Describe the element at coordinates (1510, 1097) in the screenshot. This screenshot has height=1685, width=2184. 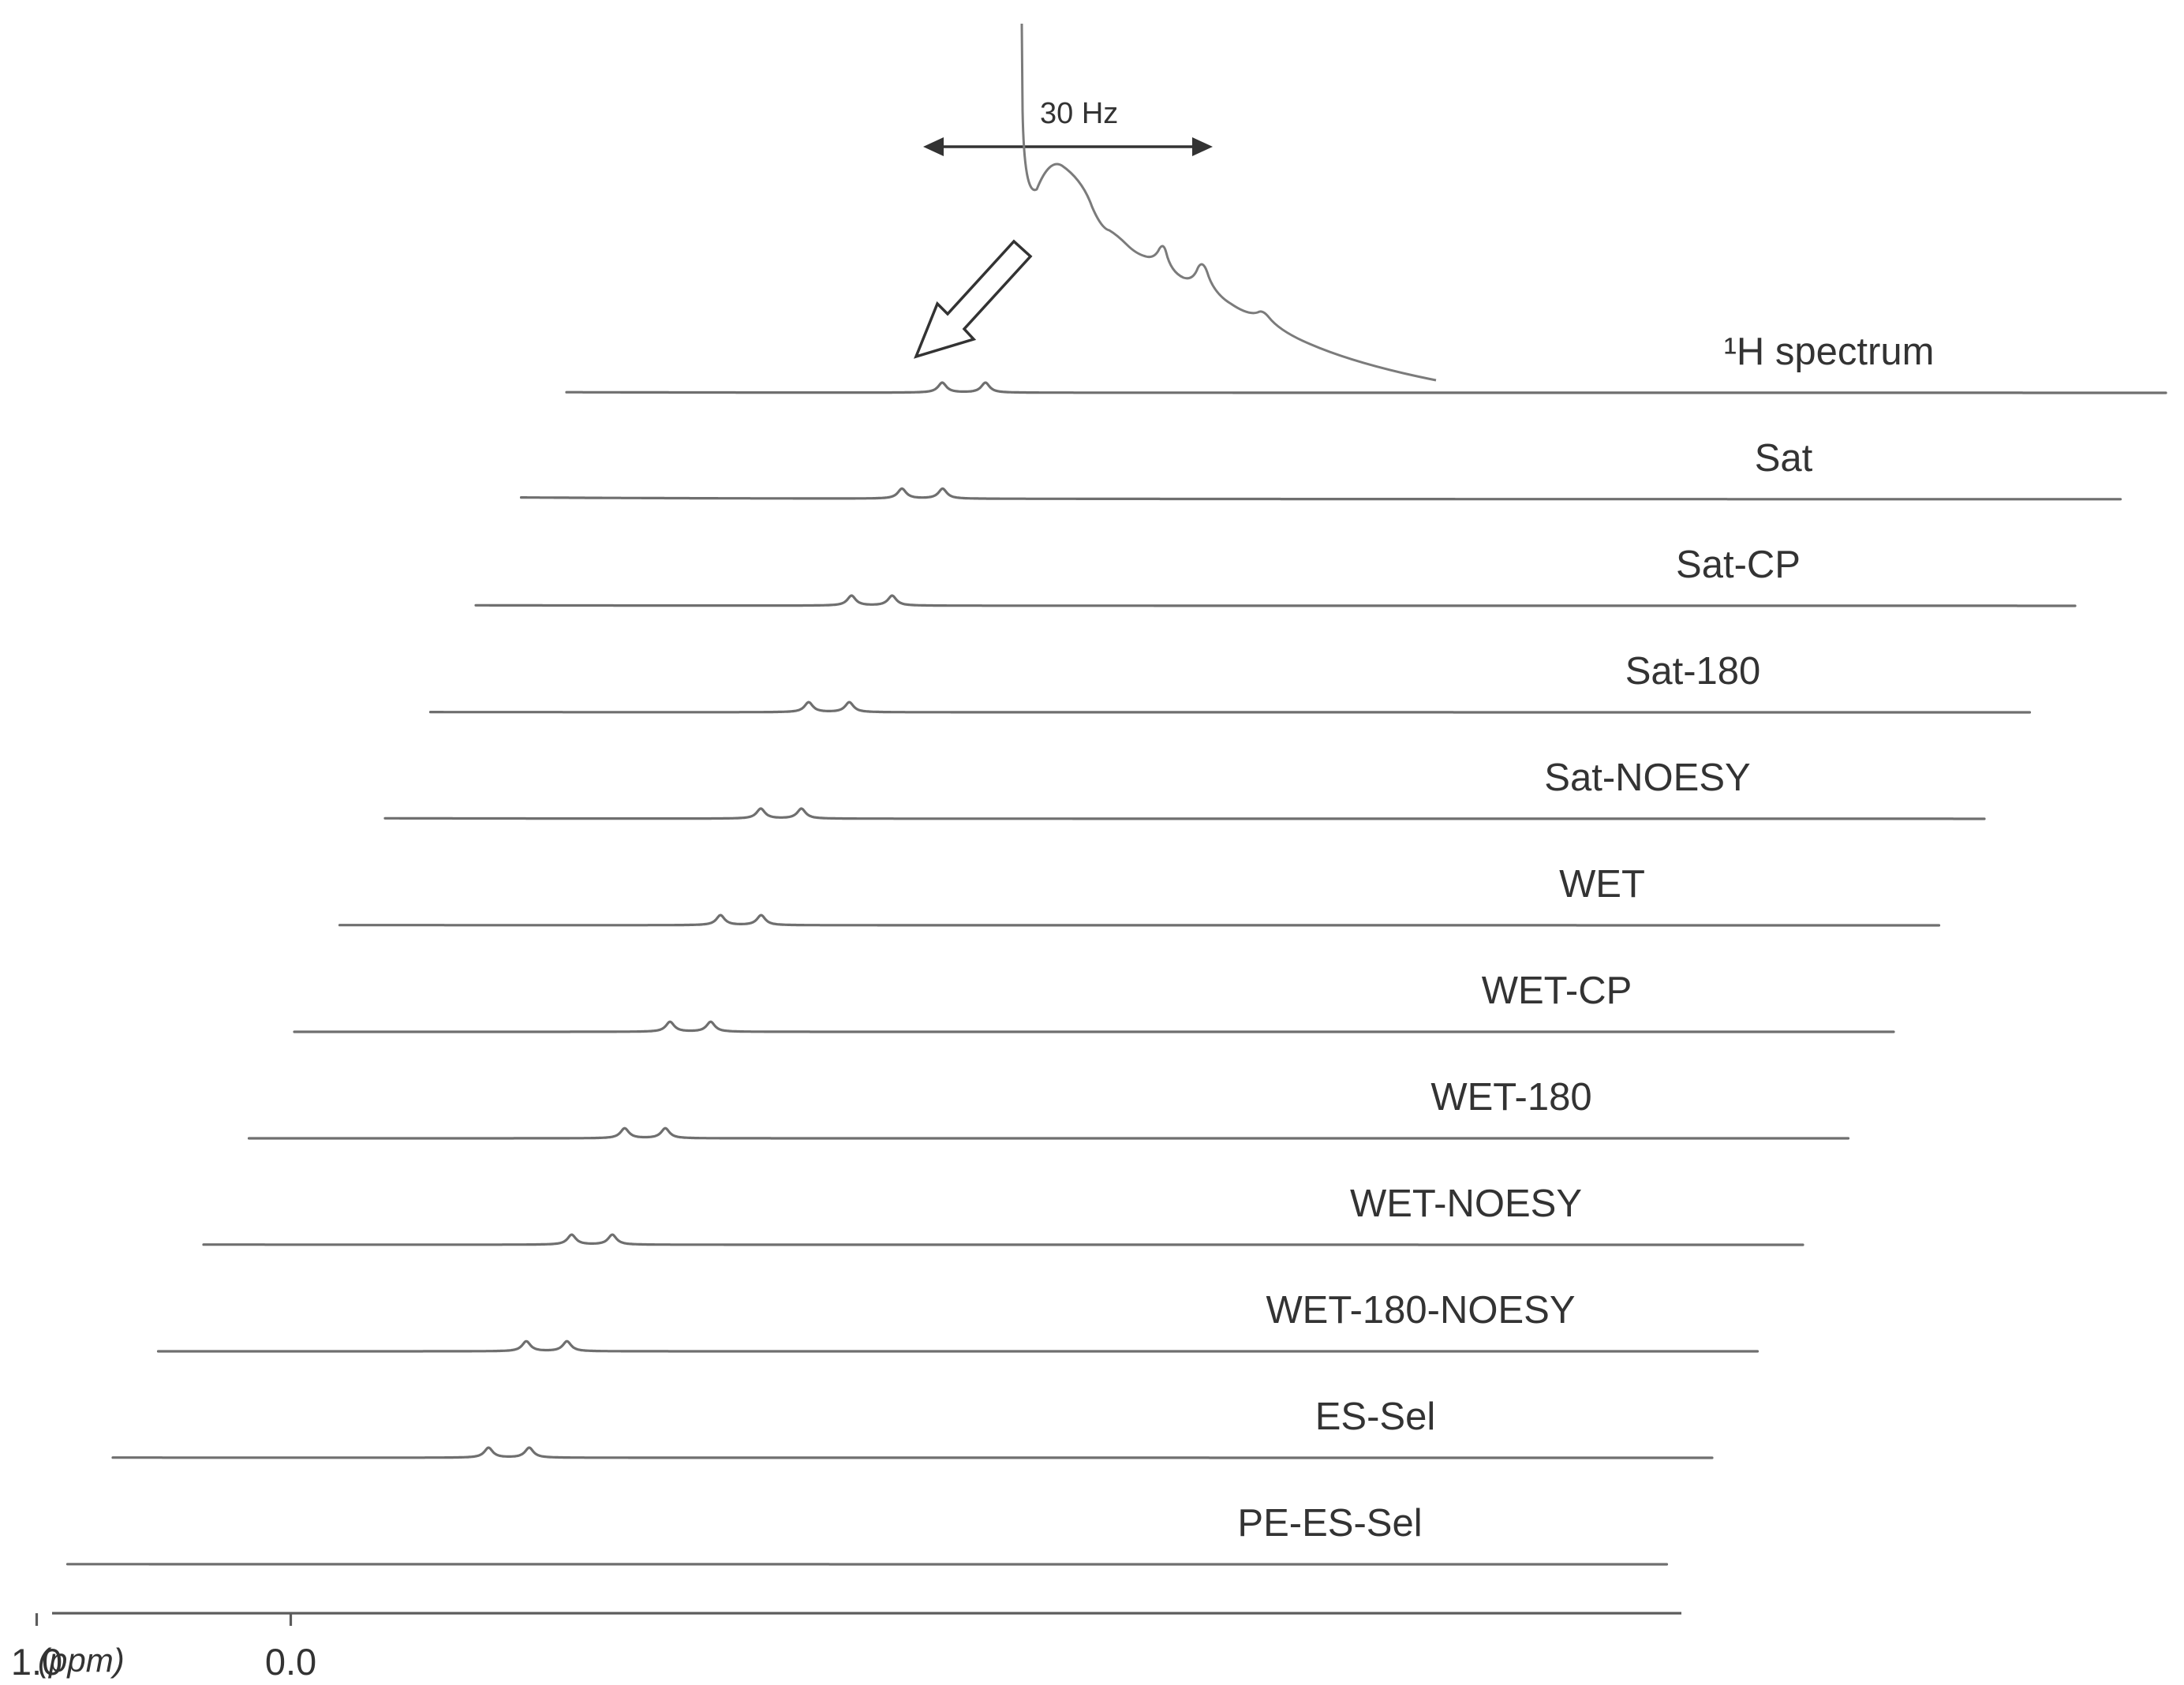
I see `spectrum-label-8: WET-180` at that location.